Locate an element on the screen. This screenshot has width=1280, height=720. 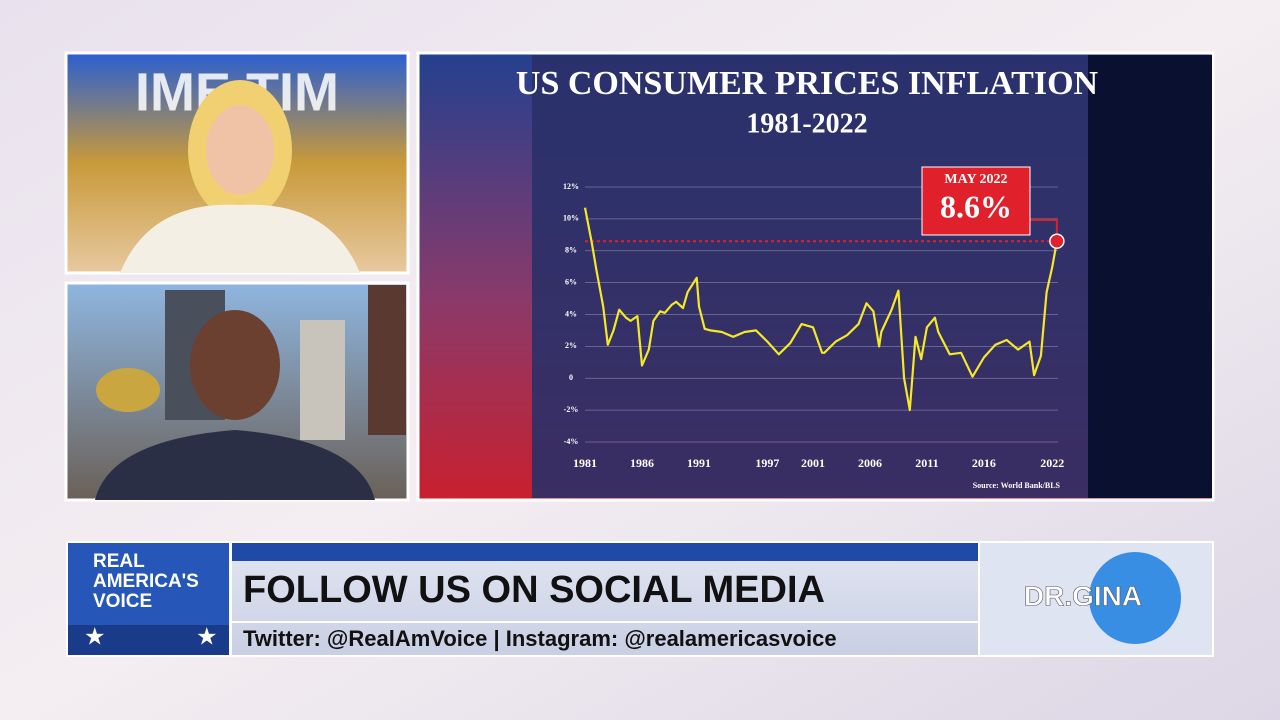
callout-point is located at coordinates (1057, 241).